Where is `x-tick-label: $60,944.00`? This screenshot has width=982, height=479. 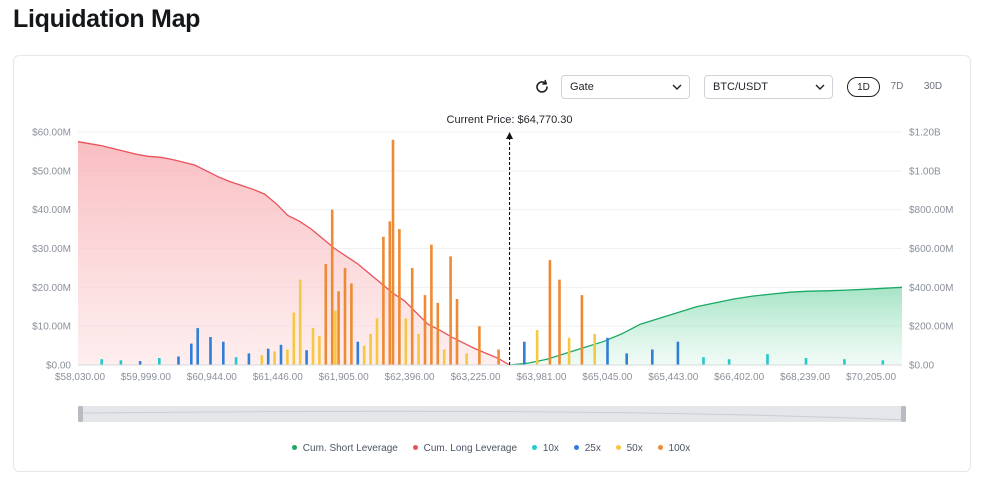 x-tick-label: $60,944.00 is located at coordinates (212, 377).